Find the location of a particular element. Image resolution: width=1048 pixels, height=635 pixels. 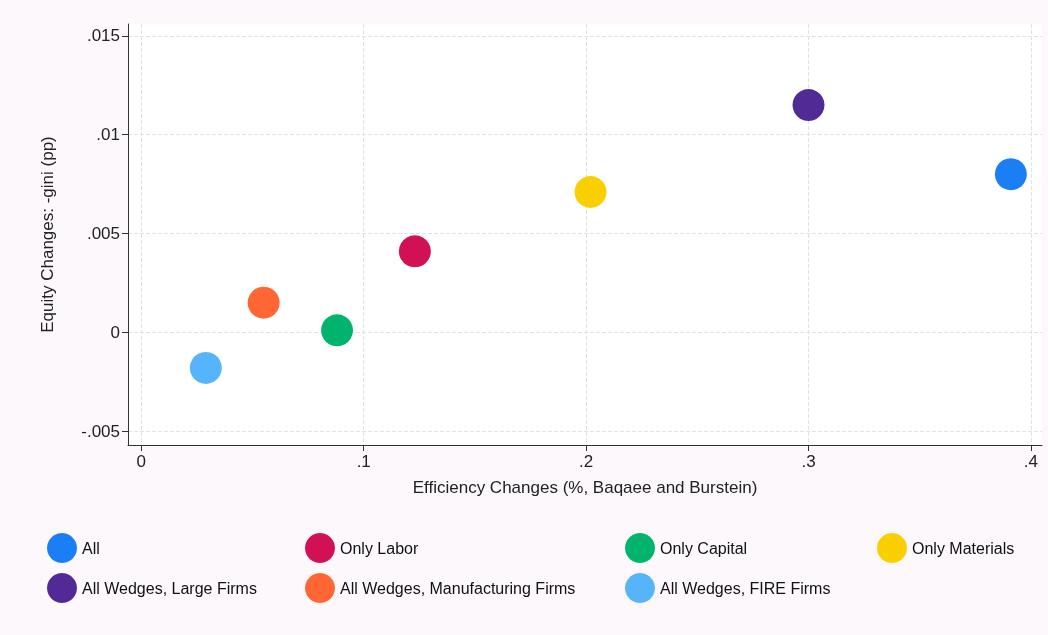

legend-label: All Wedges, Manufacturing Firms is located at coordinates (458, 588).